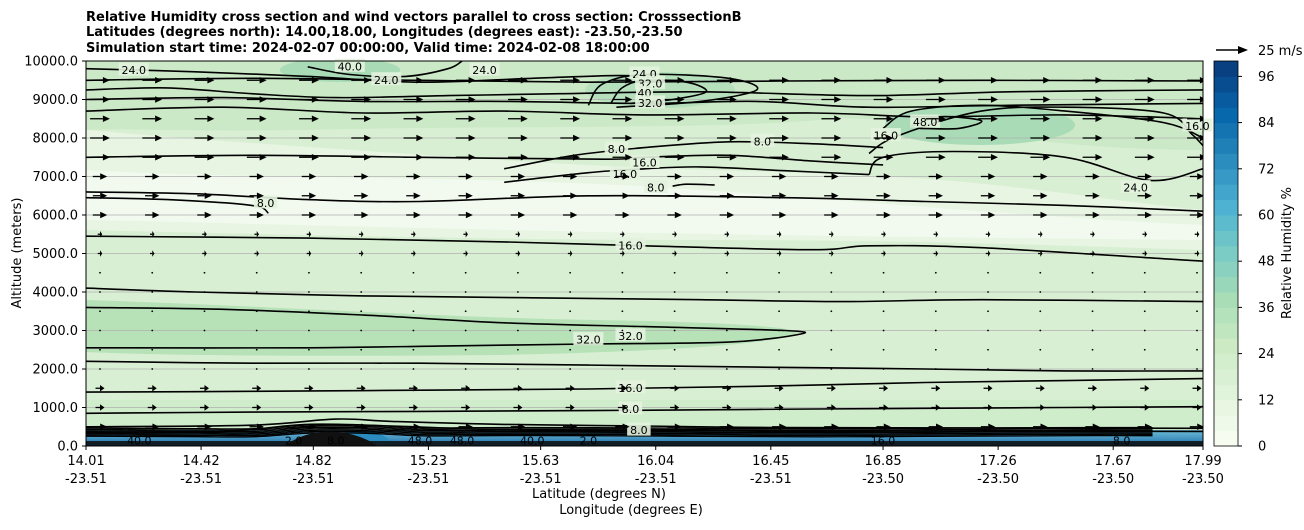 The height and width of the screenshot is (530, 1304). Describe the element at coordinates (313, 461) in the screenshot. I see `x-tick-label-lat: 14.82` at that location.